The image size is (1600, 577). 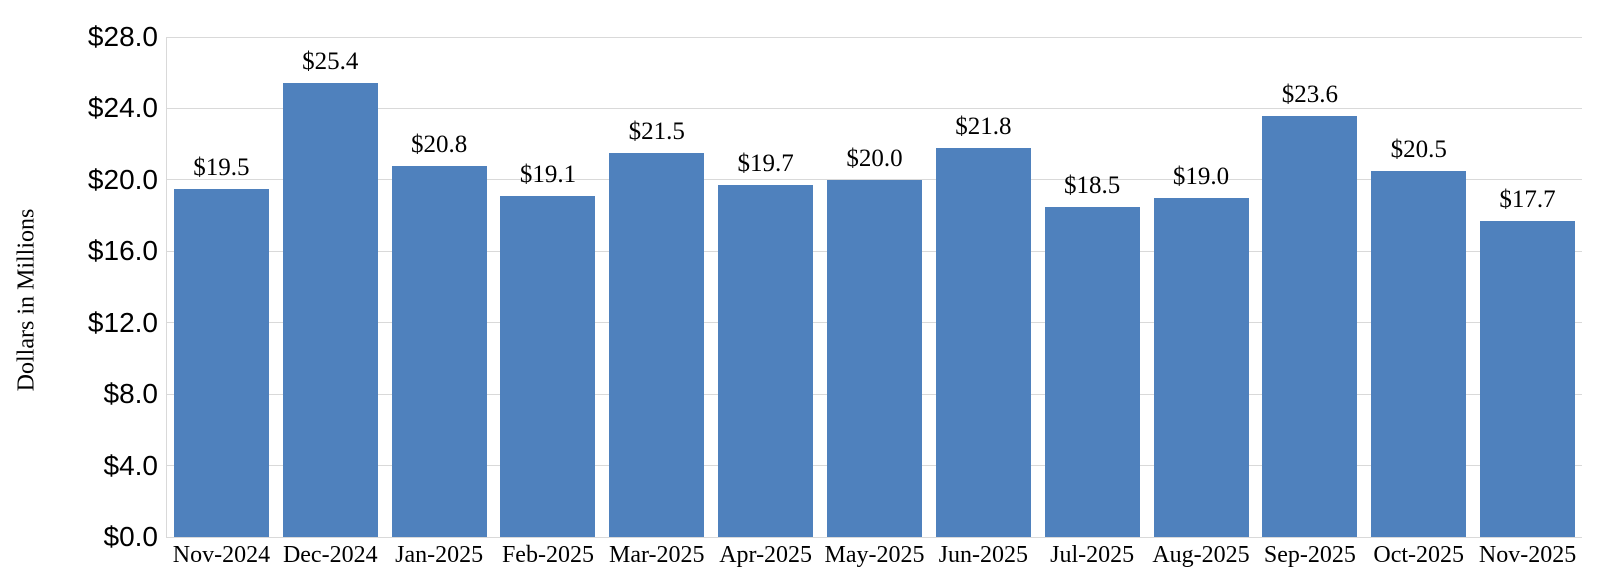 I want to click on bar-slot: $19.5, so click(x=221, y=287).